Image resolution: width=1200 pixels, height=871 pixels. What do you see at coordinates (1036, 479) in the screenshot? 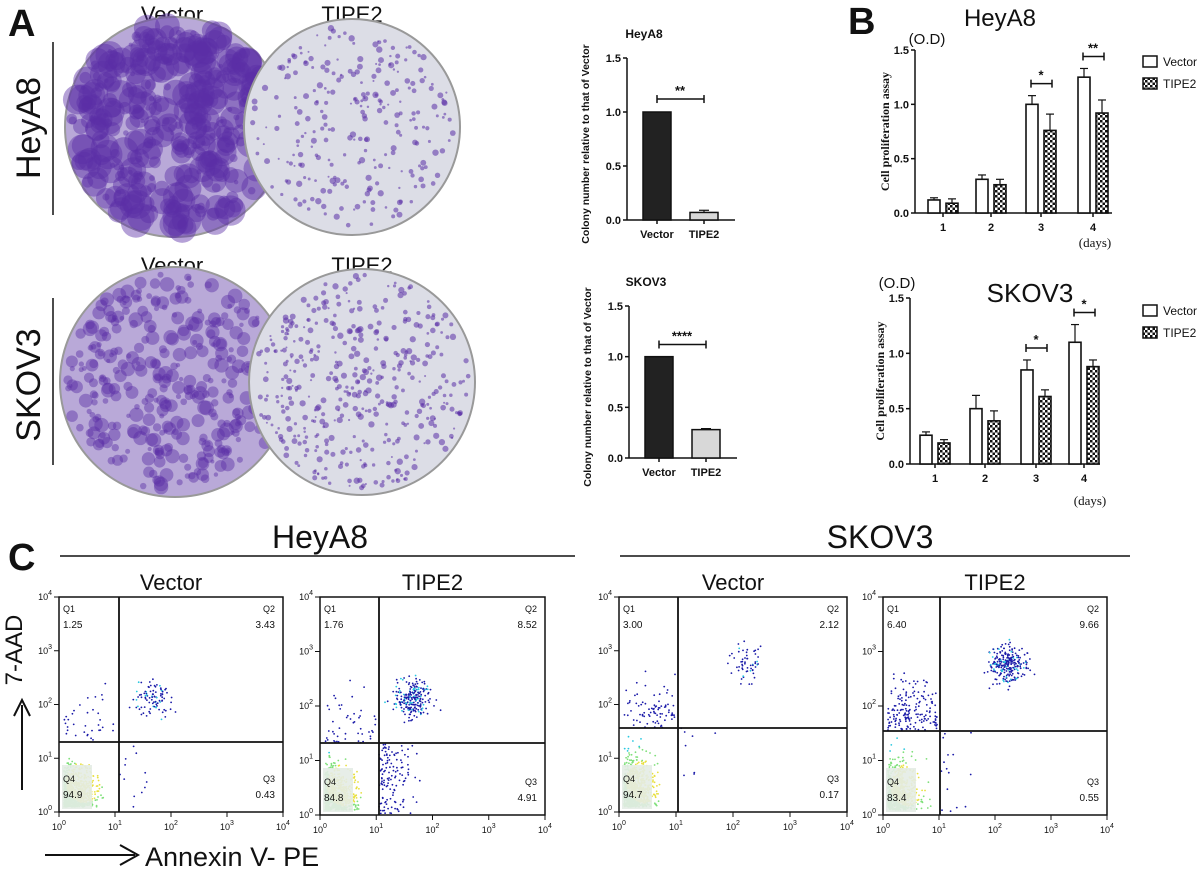
I see `x-tick-label: 3` at bounding box center [1036, 479].